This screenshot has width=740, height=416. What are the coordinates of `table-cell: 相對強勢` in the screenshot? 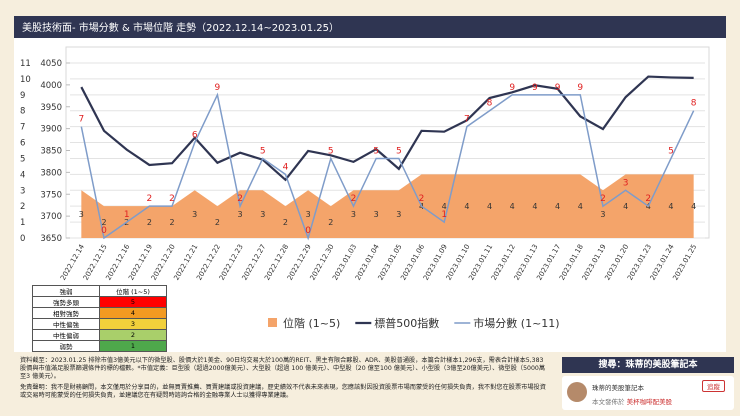 It's located at (66, 313).